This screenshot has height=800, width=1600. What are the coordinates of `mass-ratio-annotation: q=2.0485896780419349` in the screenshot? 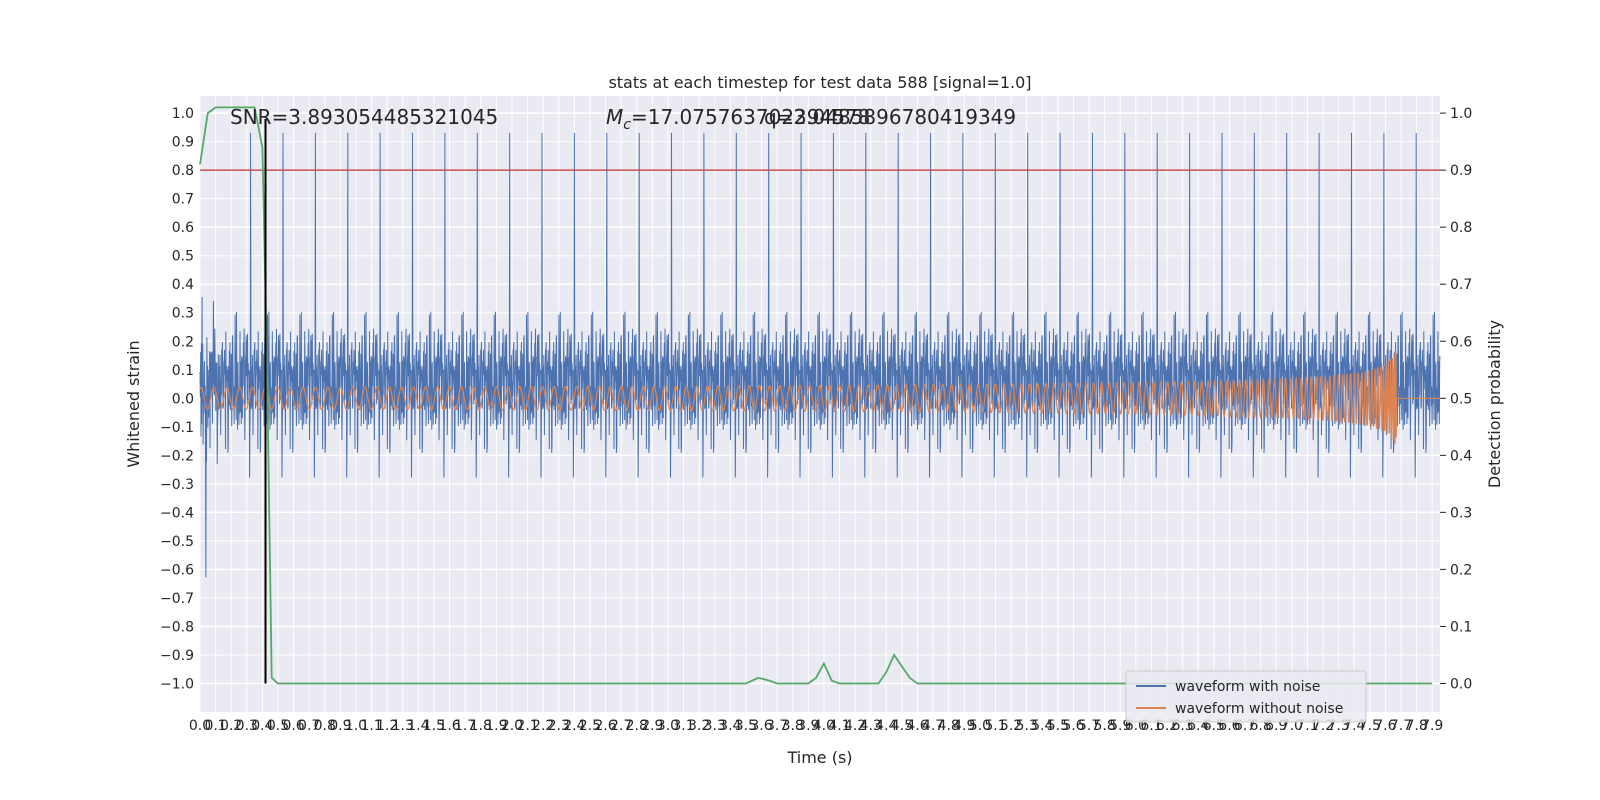 It's located at (890, 117).